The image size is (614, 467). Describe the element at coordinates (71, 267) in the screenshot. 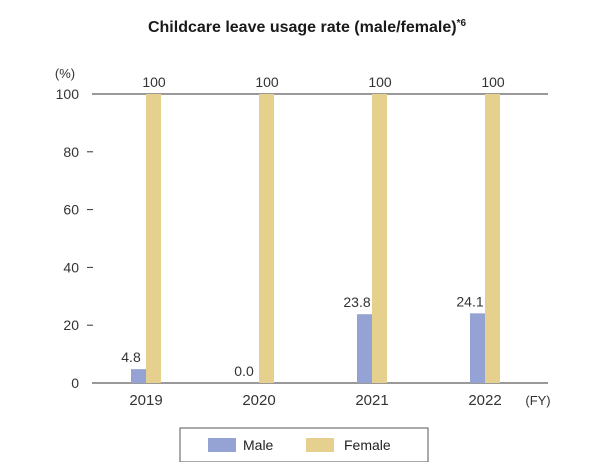

I see `y-tick-label: 40` at that location.